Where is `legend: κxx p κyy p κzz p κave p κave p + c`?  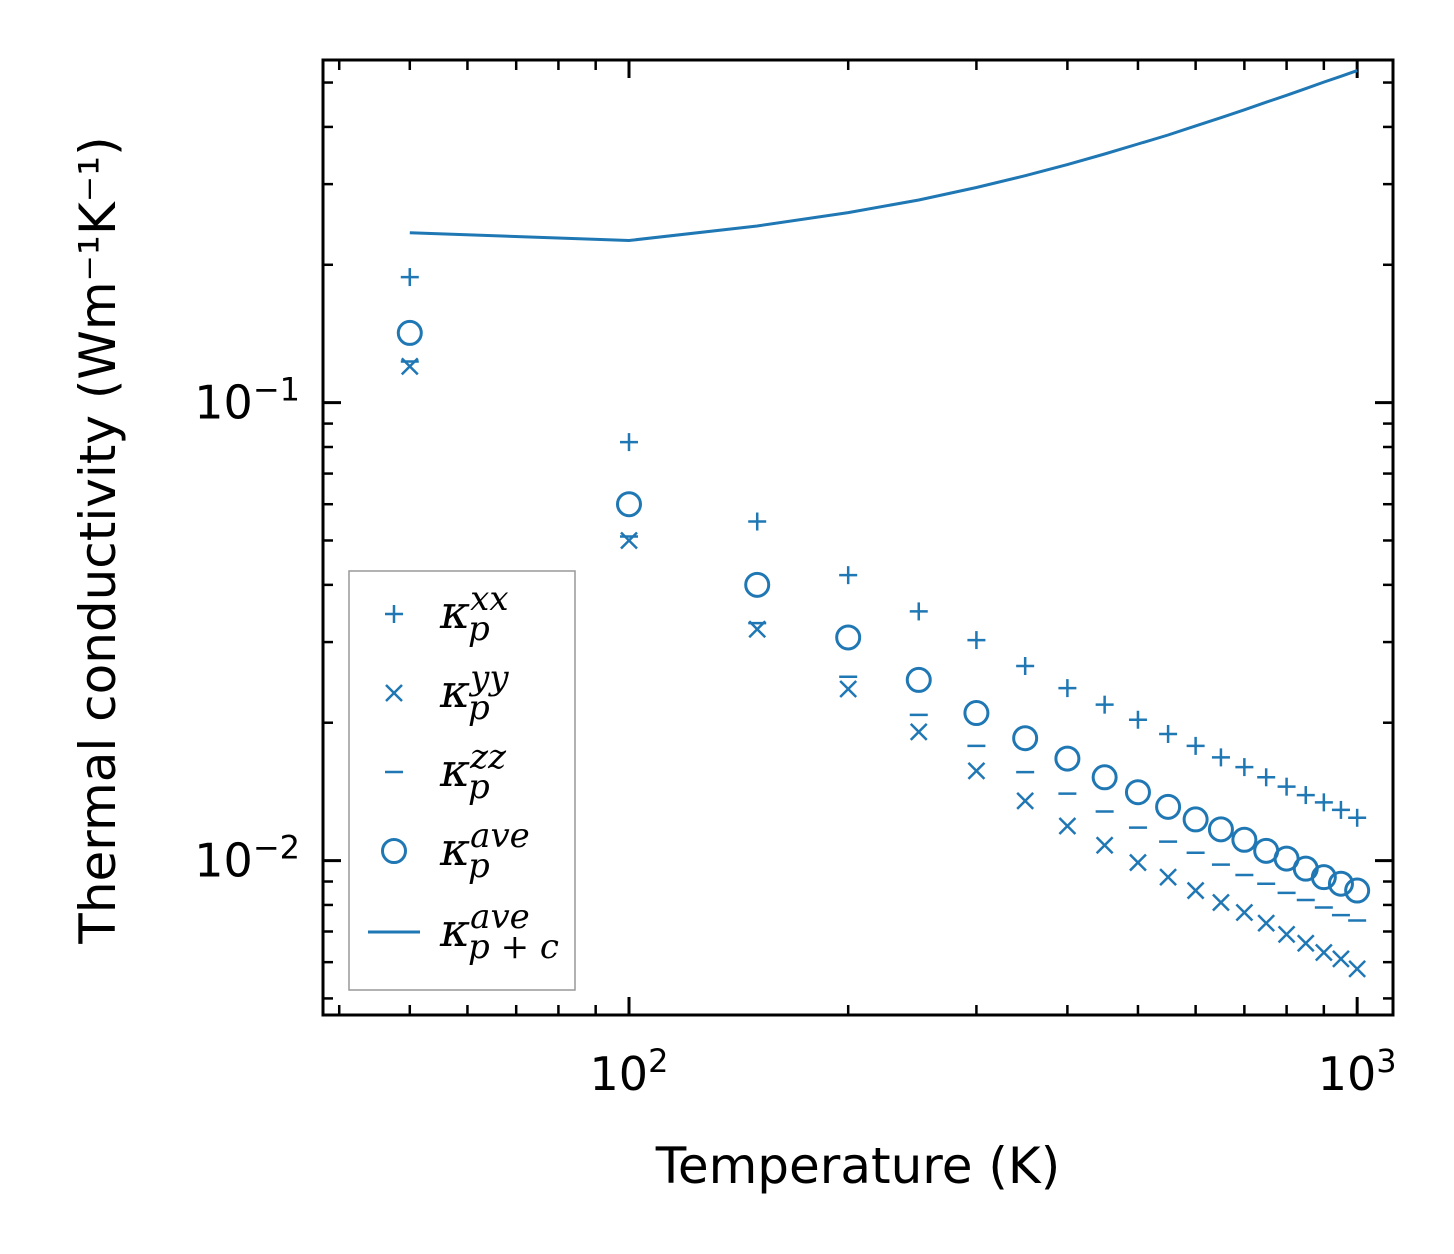 legend: κxx p κyy p κzz p κave p κave p + c is located at coordinates (462, 780).